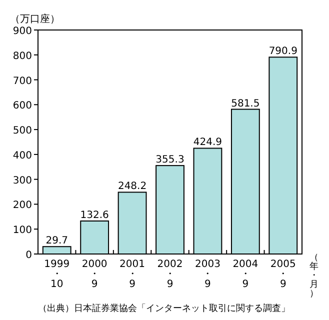 The height and width of the screenshot is (320, 329). Describe the element at coordinates (22, 106) in the screenshot. I see `y-tick-label: 600` at that location.